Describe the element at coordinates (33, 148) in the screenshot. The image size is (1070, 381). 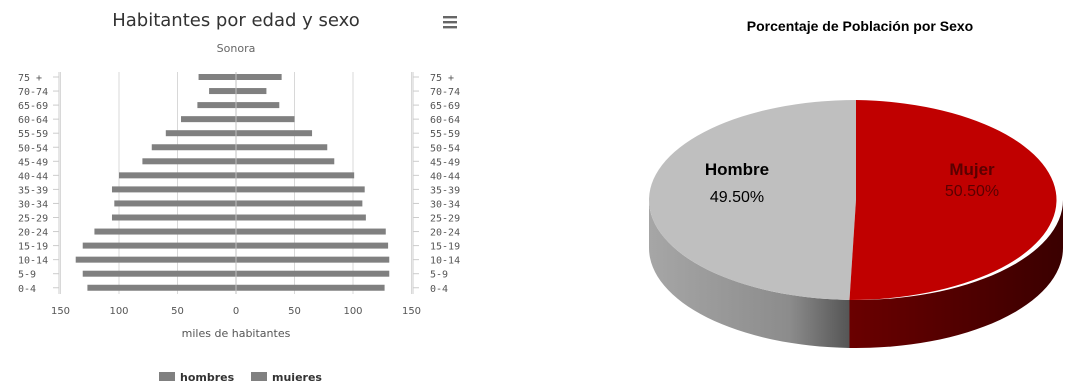
I see `y-tick-label-left: 50-54` at that location.